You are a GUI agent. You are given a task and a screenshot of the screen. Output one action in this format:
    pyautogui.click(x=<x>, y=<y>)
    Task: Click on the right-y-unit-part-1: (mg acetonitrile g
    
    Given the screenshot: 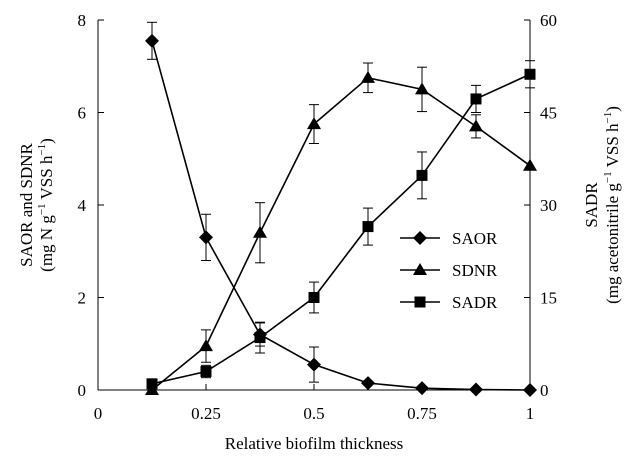 What is the action you would take?
    pyautogui.click(x=612, y=243)
    